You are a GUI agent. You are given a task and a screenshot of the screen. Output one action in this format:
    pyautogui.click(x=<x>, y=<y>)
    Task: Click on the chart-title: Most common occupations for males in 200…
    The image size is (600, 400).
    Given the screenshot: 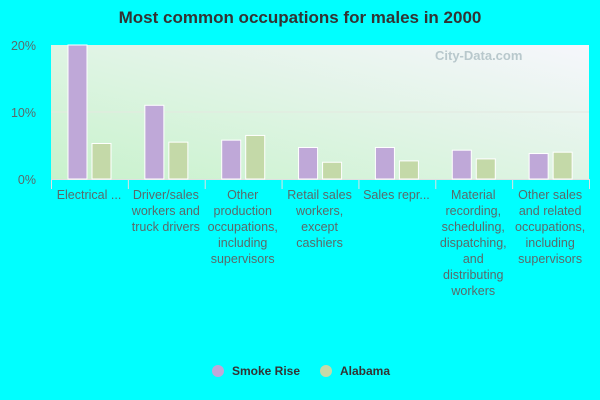 What is the action you would take?
    pyautogui.click(x=300, y=17)
    